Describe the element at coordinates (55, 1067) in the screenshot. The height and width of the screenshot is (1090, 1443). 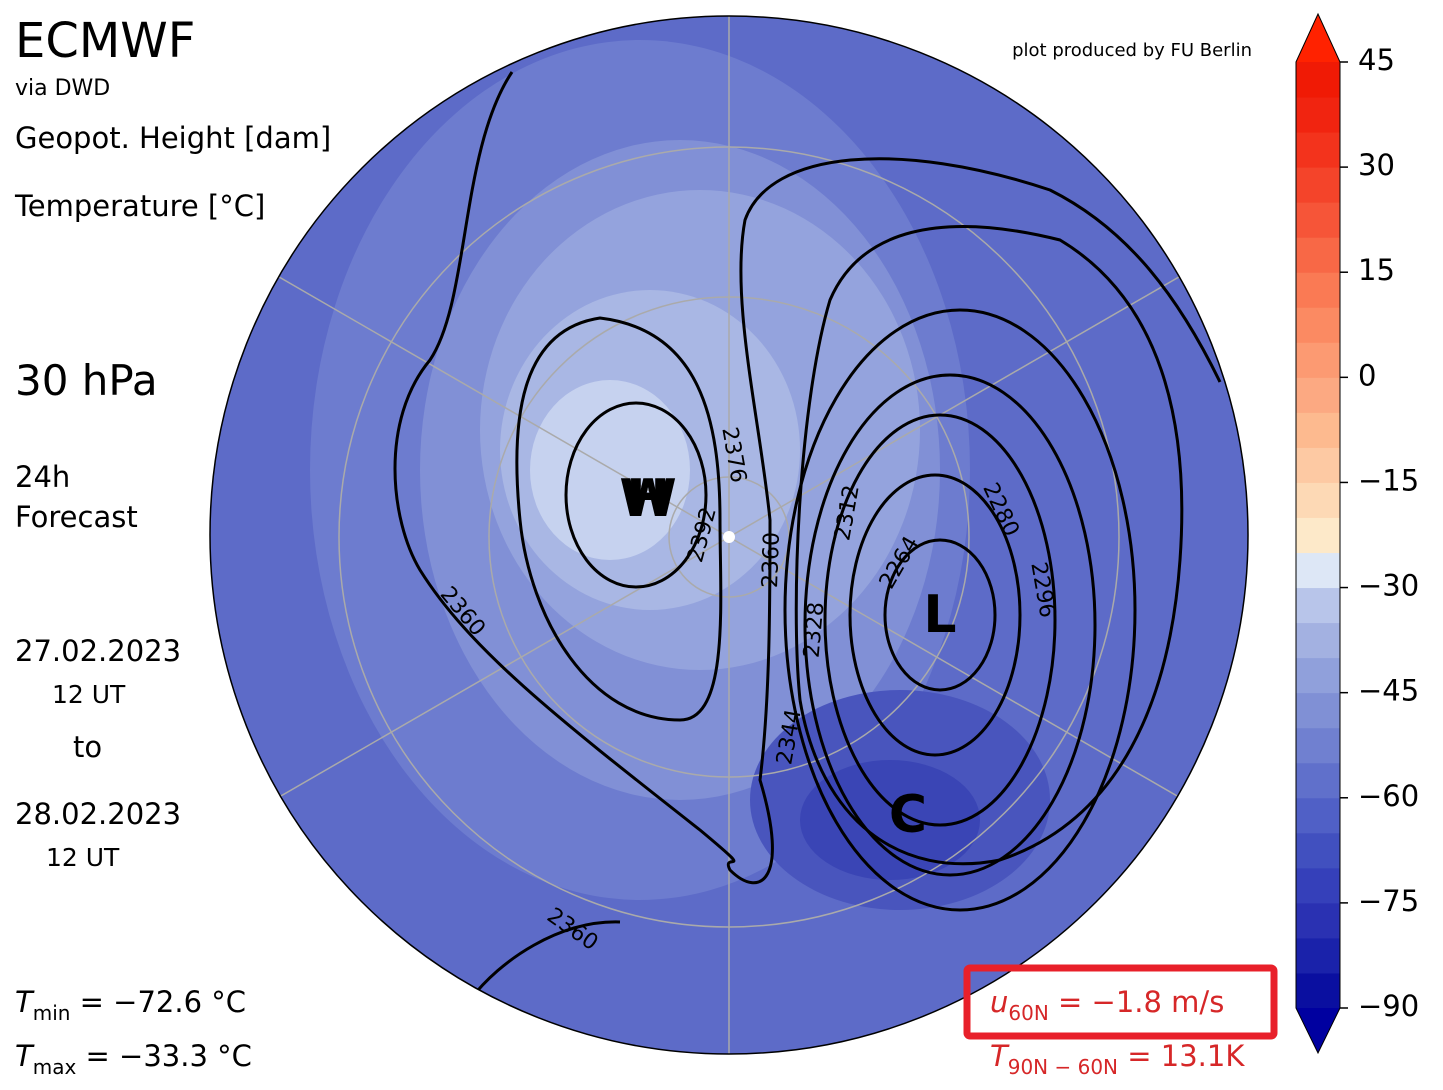
I see `stat-subscript: max` at that location.